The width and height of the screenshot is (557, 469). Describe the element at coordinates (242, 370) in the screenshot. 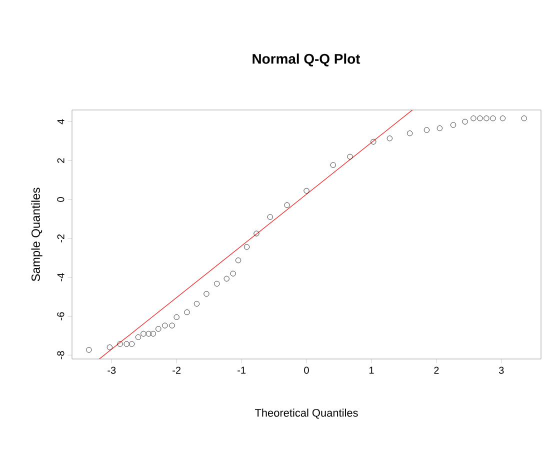

I see `x-tick-label: -1` at that location.